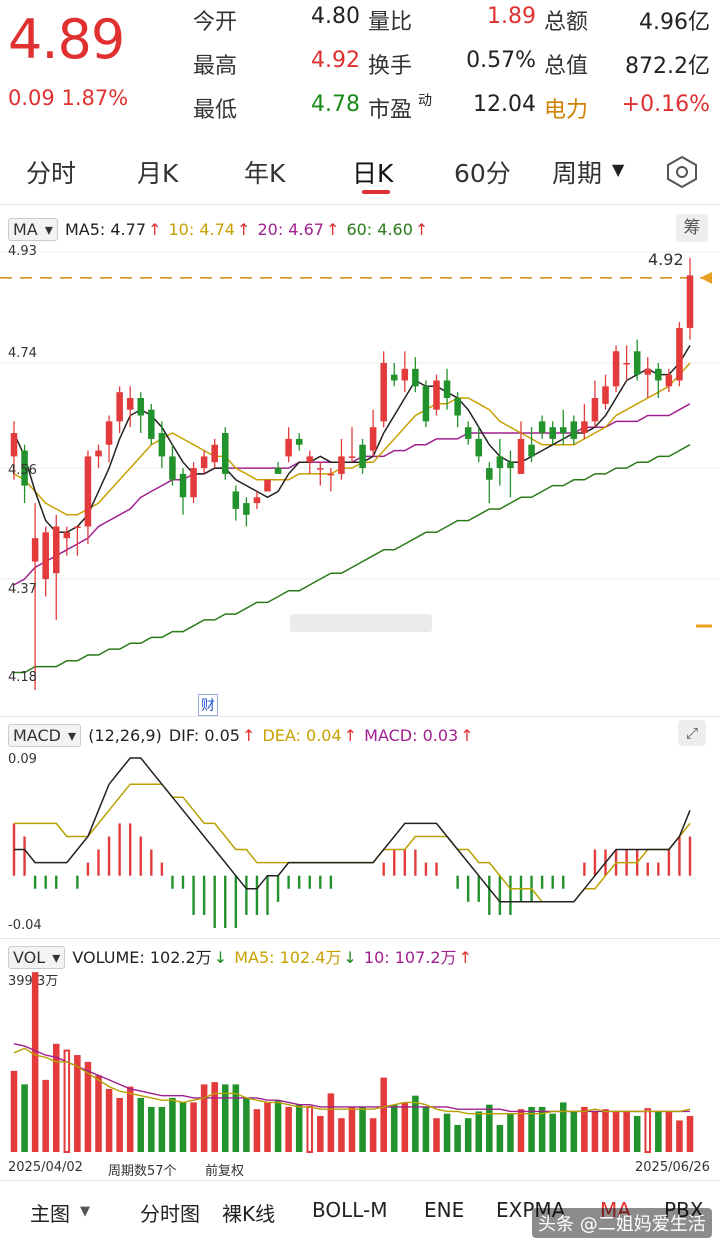 The width and height of the screenshot is (720, 1246). Describe the element at coordinates (22, 759) in the screenshot. I see `macd-axis-top: 0.09` at that location.